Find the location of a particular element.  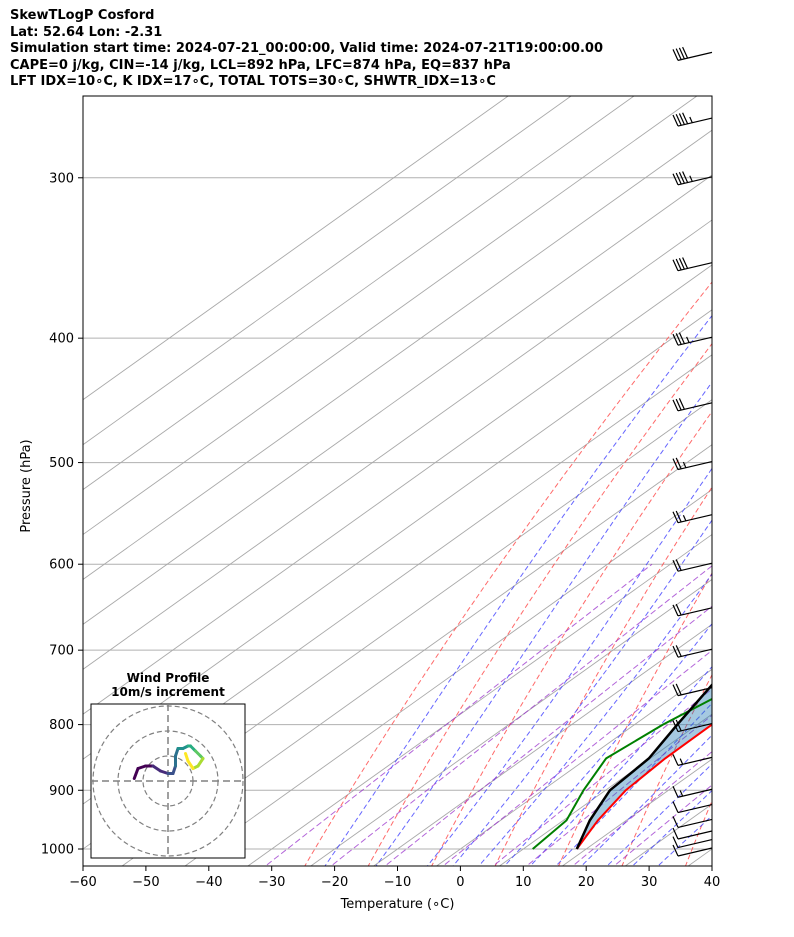

header-location: Lat: 52.64 Lon: -2.31 is located at coordinates (86, 32).